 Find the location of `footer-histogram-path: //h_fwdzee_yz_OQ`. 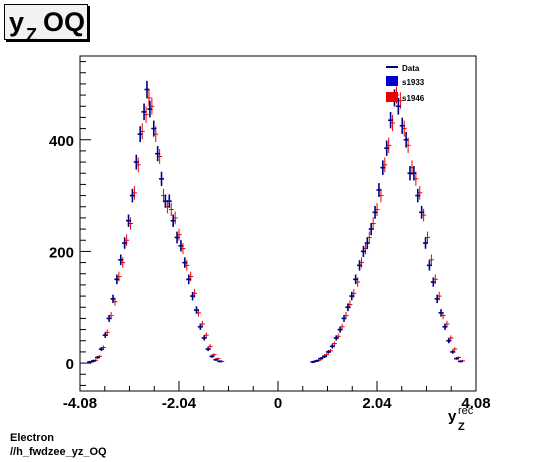

footer-histogram-path: //h_fwdzee_yz_OQ is located at coordinates (58, 452).